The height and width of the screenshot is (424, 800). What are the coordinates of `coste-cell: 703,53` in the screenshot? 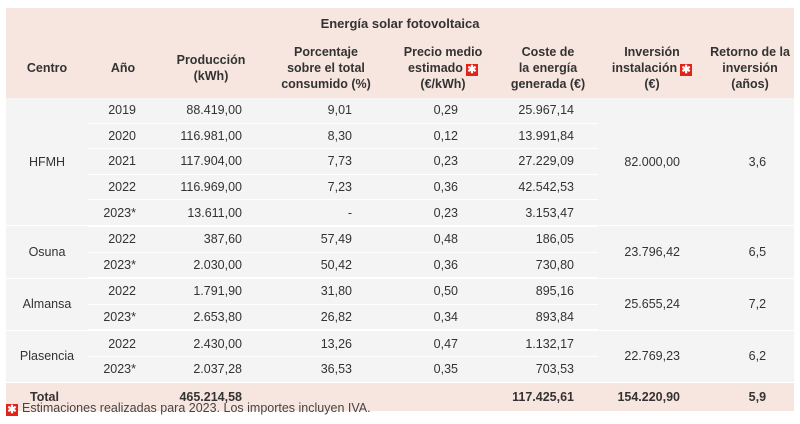 It's located at (548, 369).